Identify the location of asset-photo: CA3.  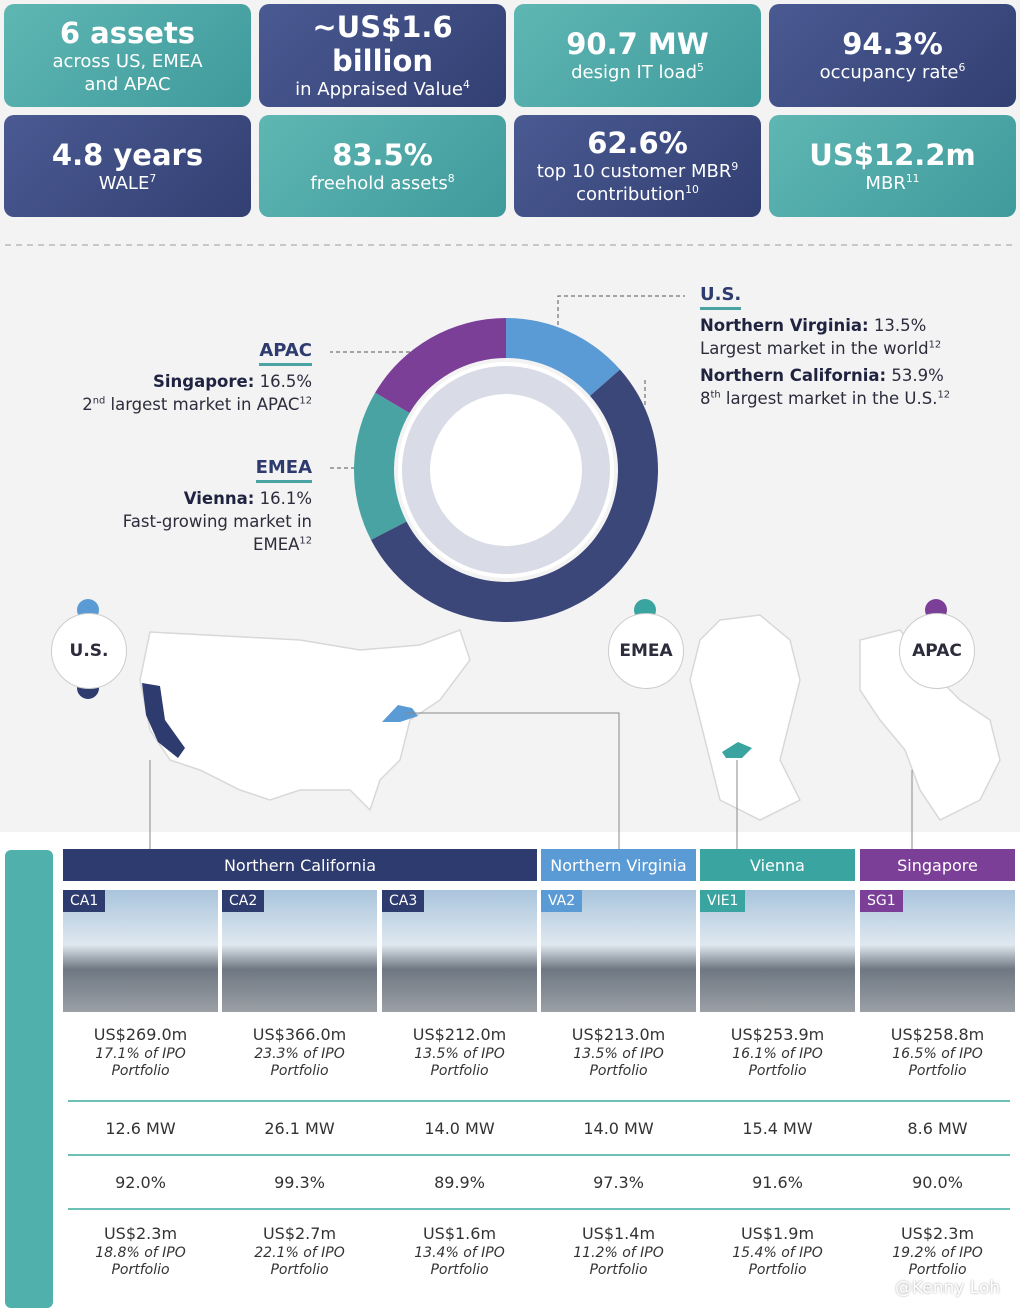
(459, 951).